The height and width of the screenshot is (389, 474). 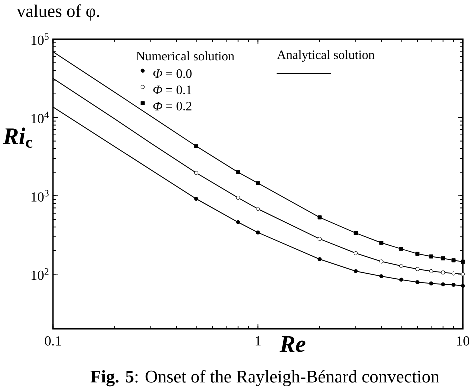 I want to click on text: values of φ., so click(x=58, y=12).